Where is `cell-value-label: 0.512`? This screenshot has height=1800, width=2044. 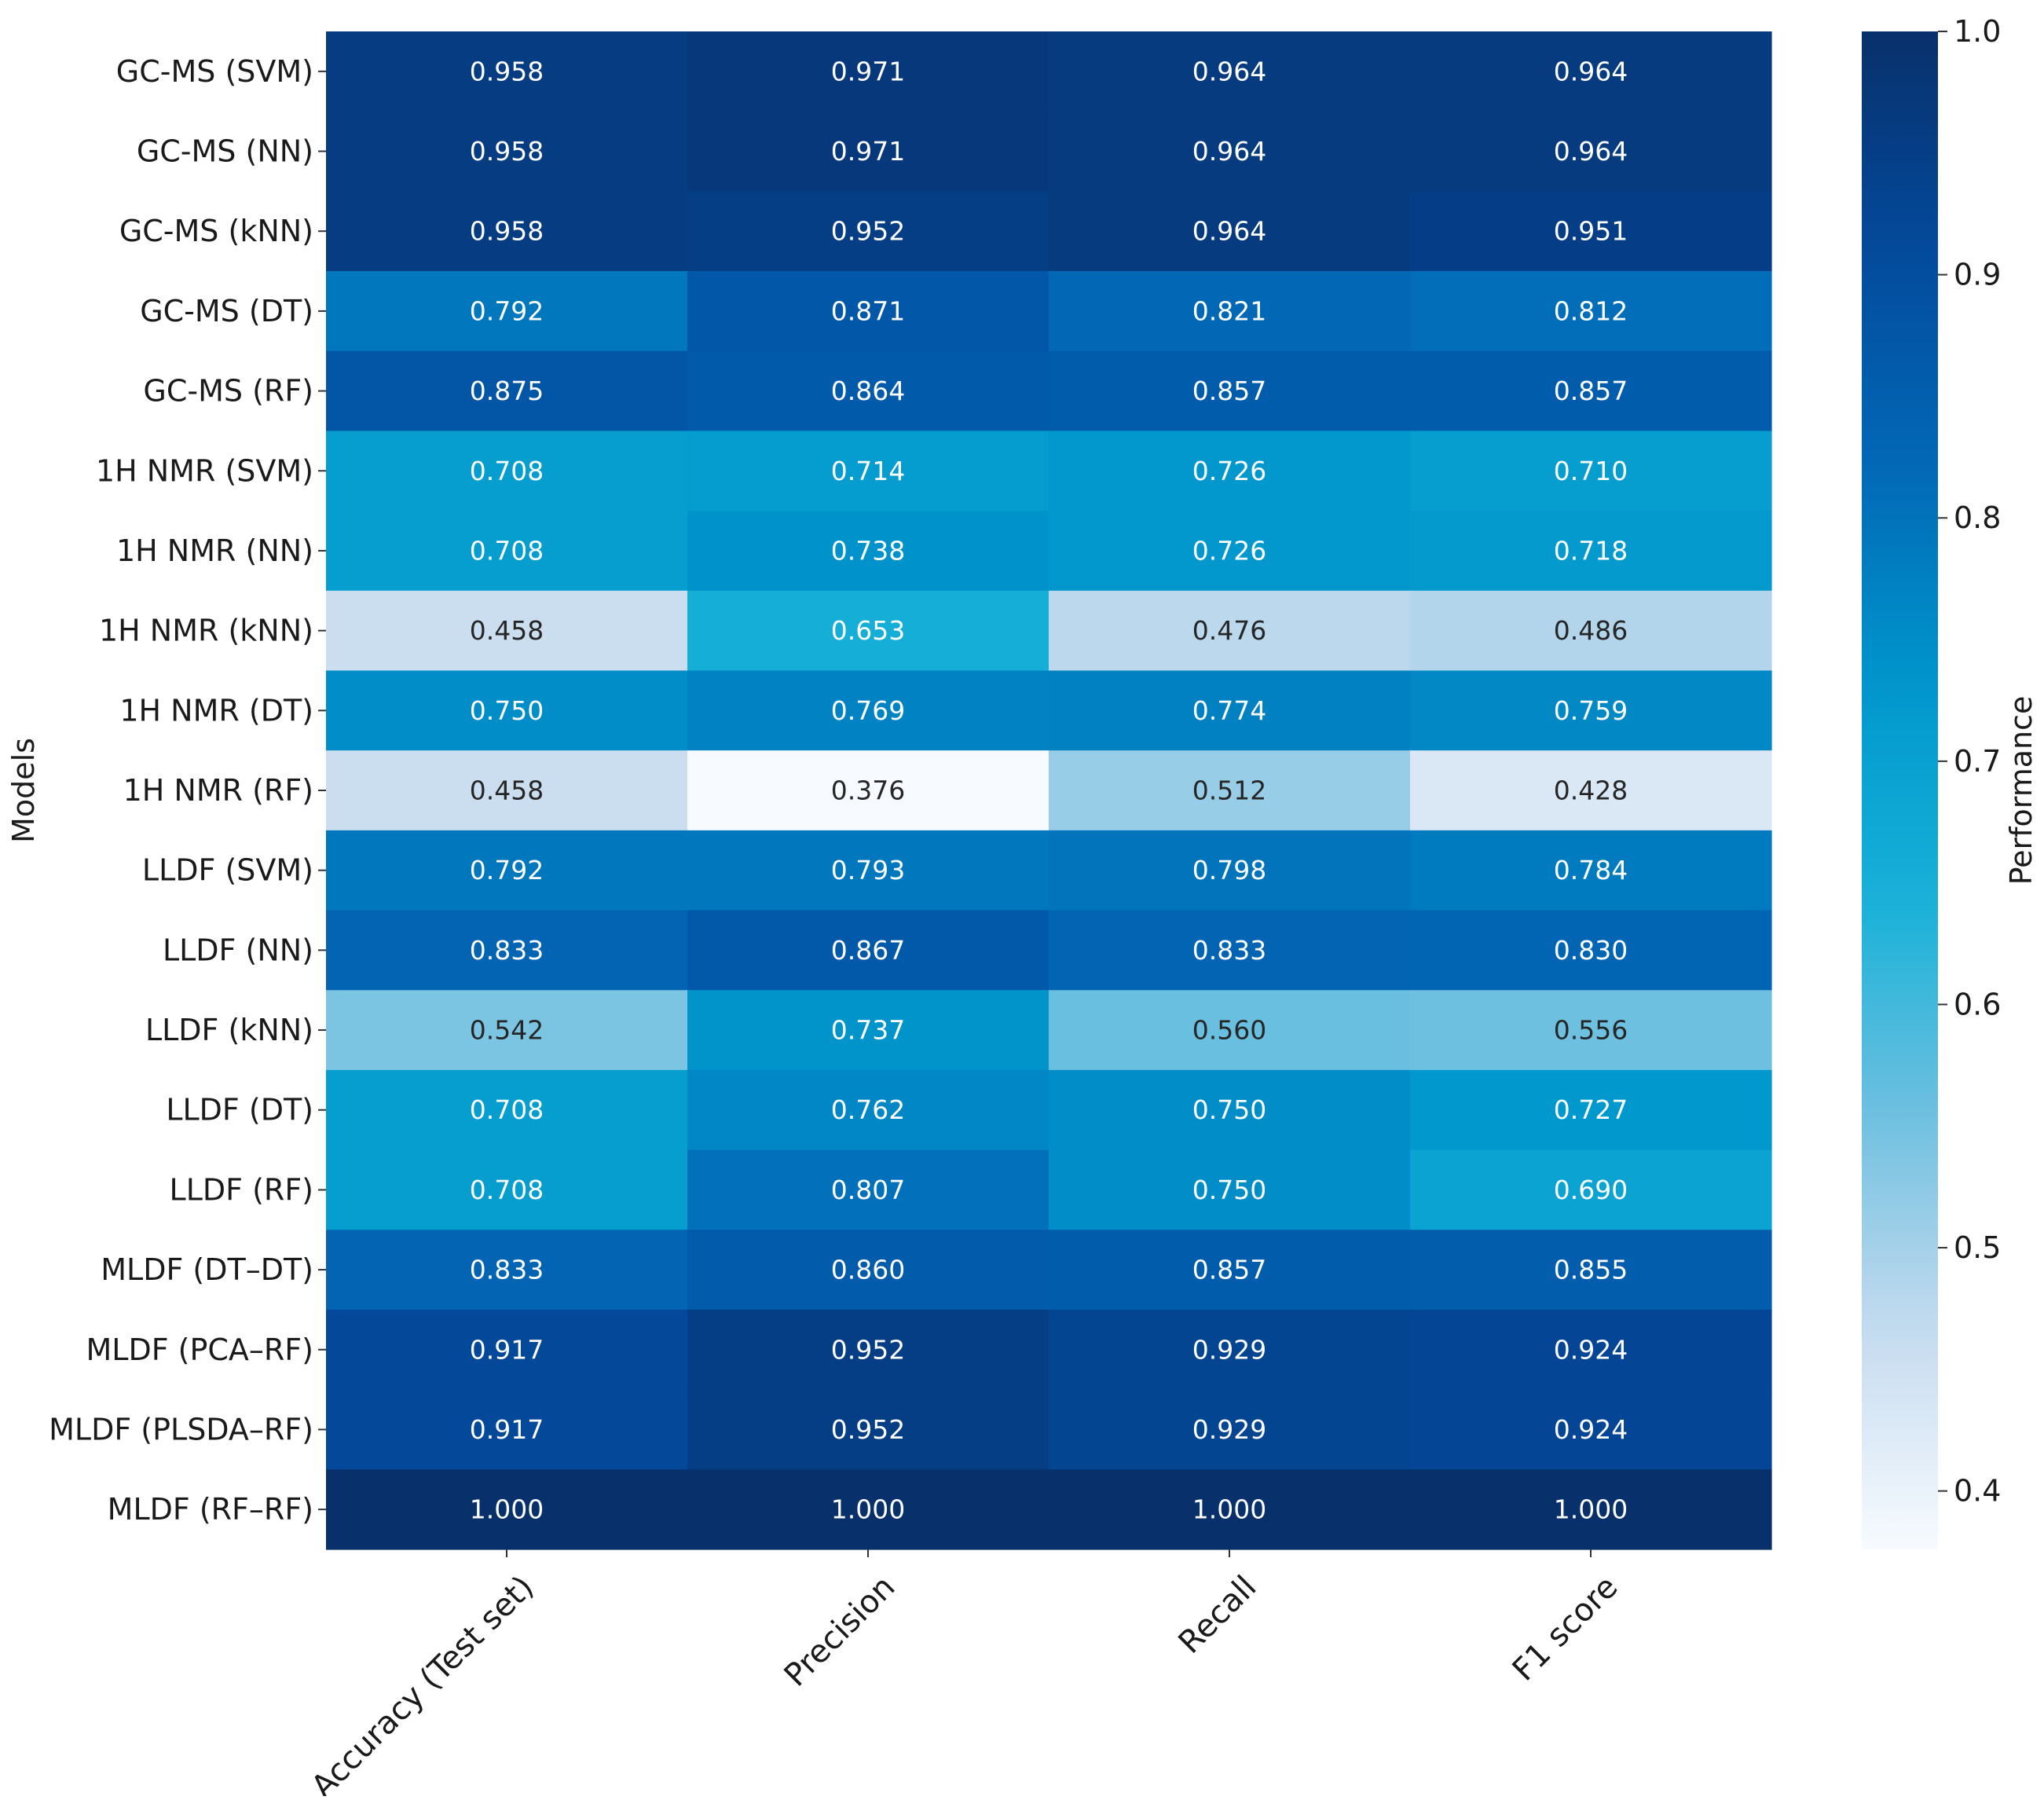 cell-value-label: 0.512 is located at coordinates (1229, 791).